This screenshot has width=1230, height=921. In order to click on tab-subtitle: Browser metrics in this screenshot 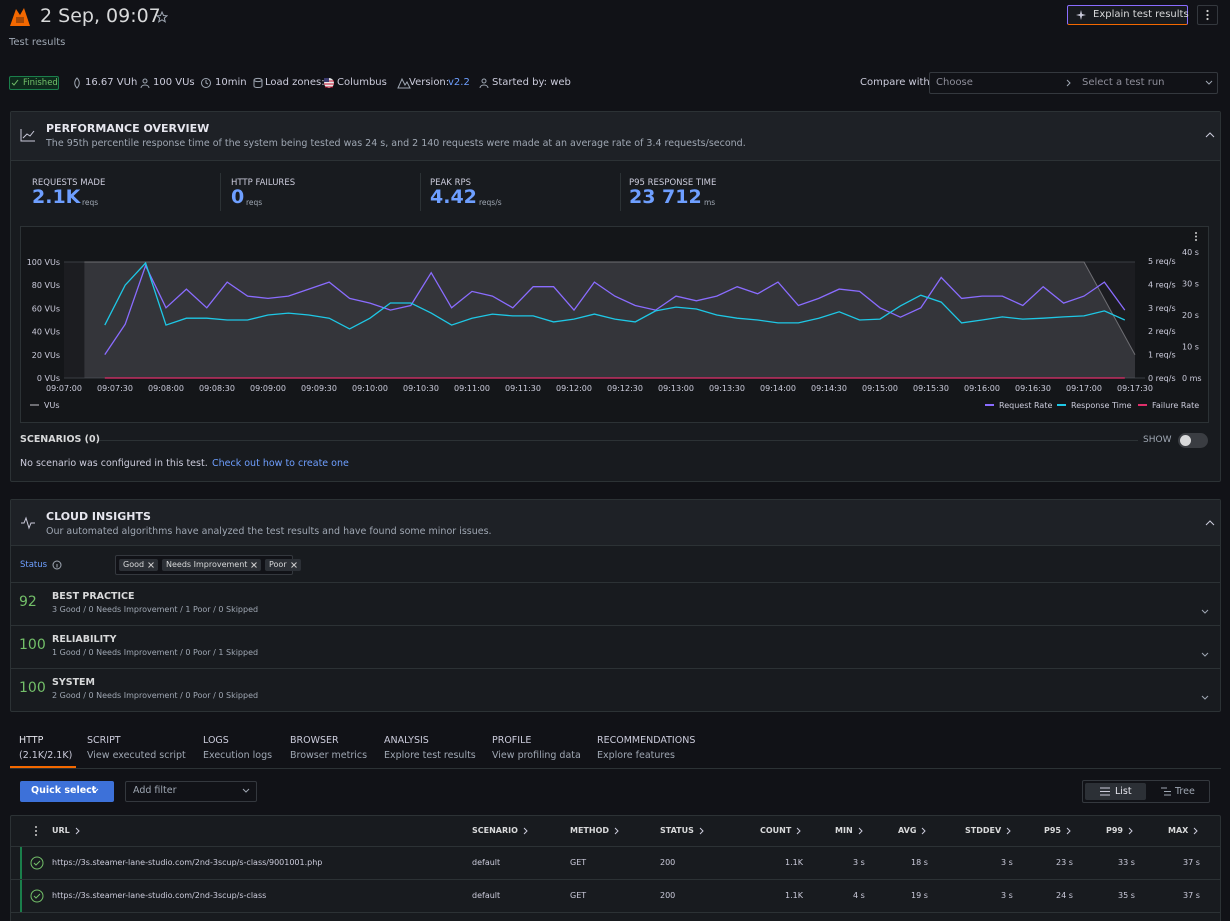, I will do `click(329, 755)`.